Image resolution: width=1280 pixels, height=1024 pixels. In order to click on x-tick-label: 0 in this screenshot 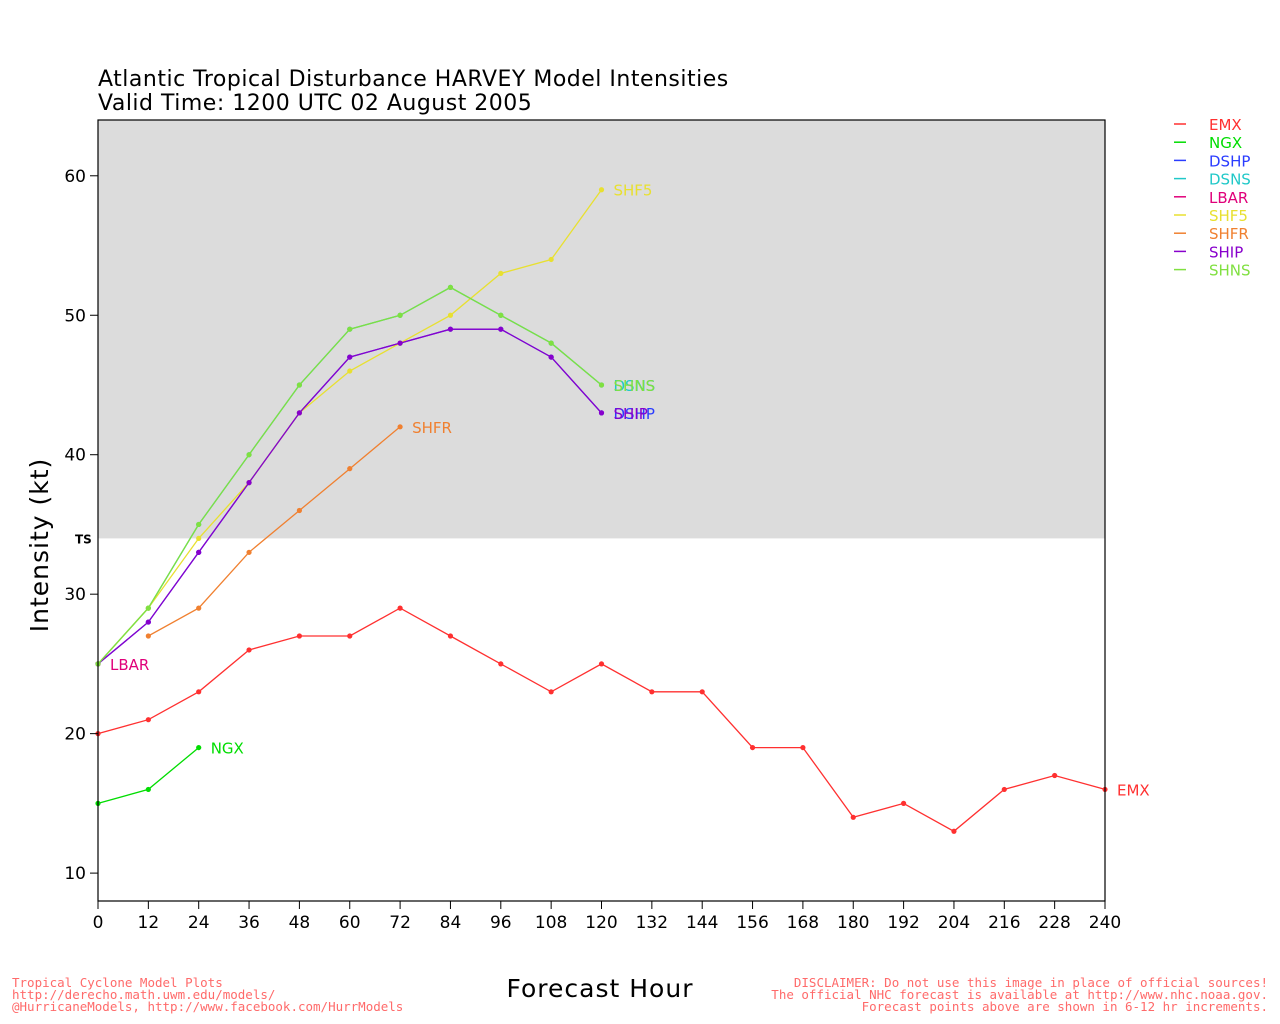, I will do `click(98, 923)`.